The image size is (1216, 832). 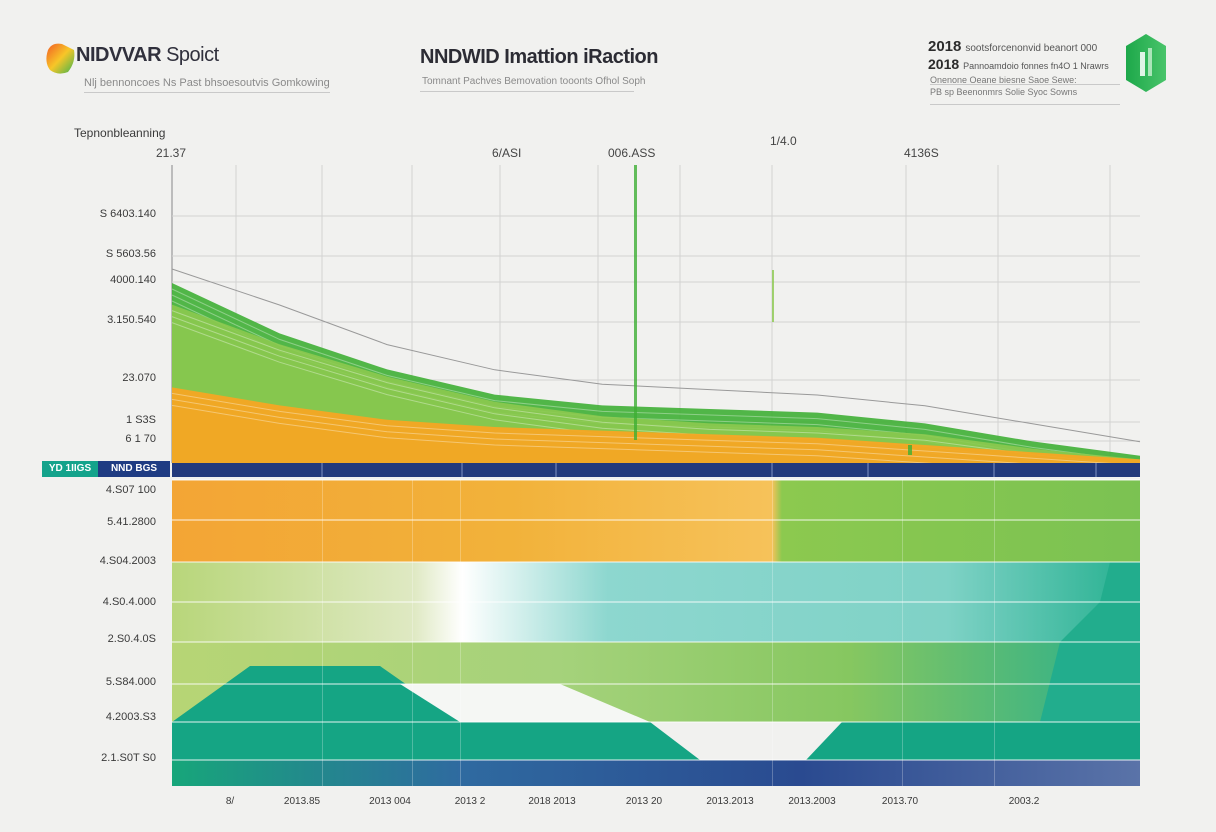 What do you see at coordinates (131, 639) in the screenshot?
I see `y-tick-label: 2.S0.4.0S` at bounding box center [131, 639].